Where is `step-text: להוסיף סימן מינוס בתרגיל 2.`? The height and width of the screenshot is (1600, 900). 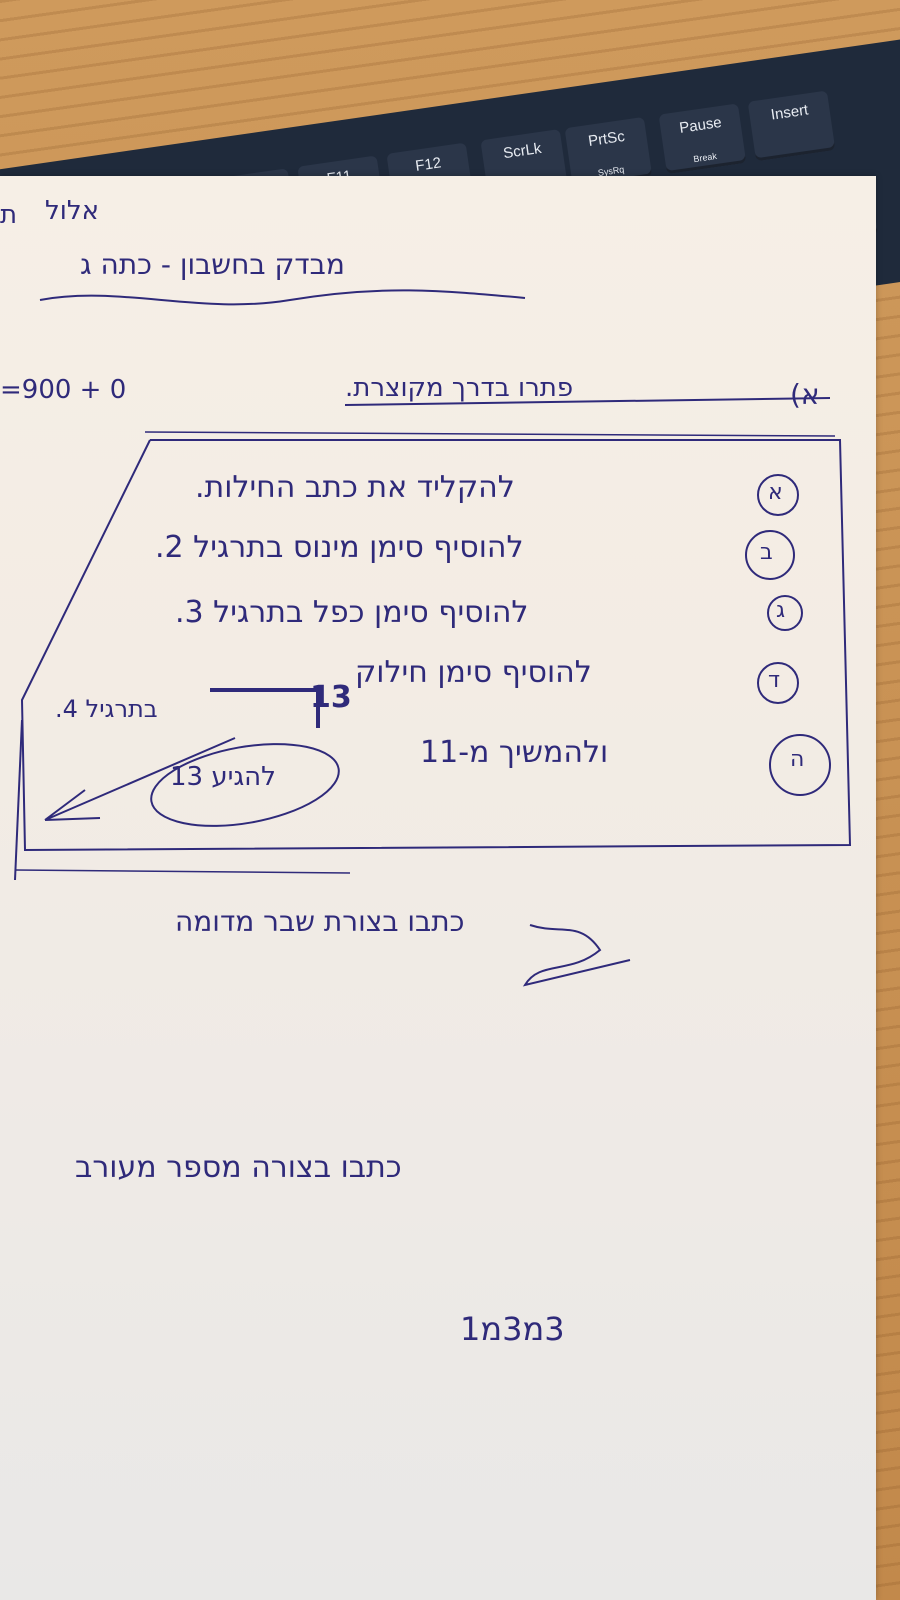 step-text: להוסיף סימן מינוס בתרגיל 2. is located at coordinates (339, 547).